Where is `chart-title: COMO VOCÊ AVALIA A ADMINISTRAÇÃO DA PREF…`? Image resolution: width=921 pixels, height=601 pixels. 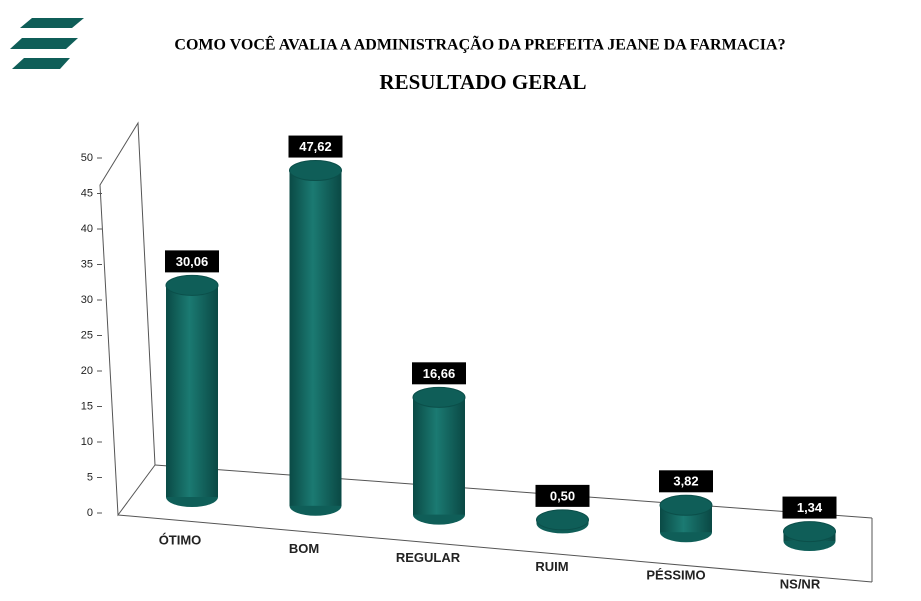 chart-title: COMO VOCÊ AVALIA A ADMINISTRAÇÃO DA PREF… is located at coordinates (479, 44).